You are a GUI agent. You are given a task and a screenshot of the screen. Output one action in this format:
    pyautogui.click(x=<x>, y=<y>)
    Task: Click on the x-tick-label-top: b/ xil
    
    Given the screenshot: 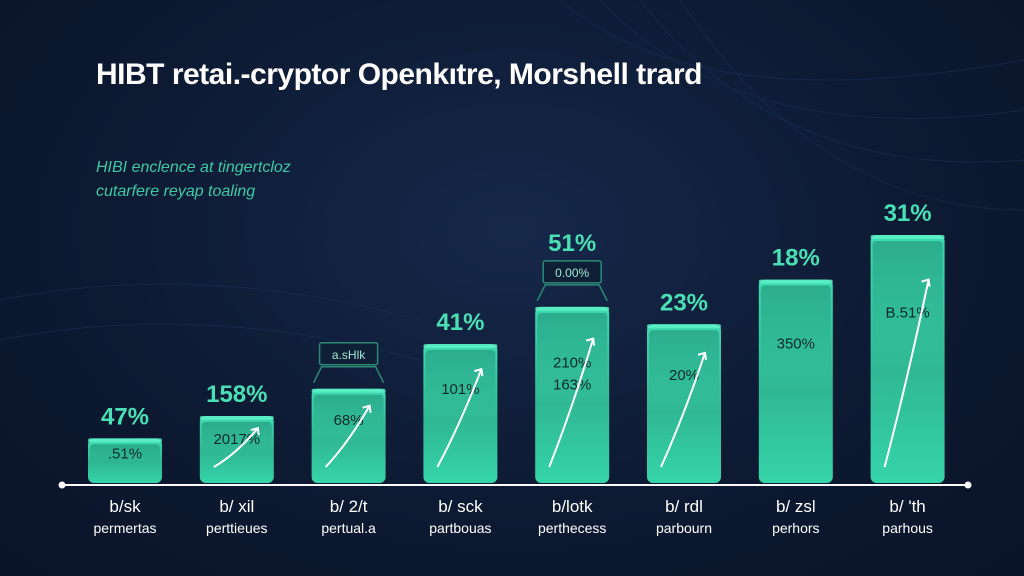 What is the action you would take?
    pyautogui.click(x=236, y=506)
    